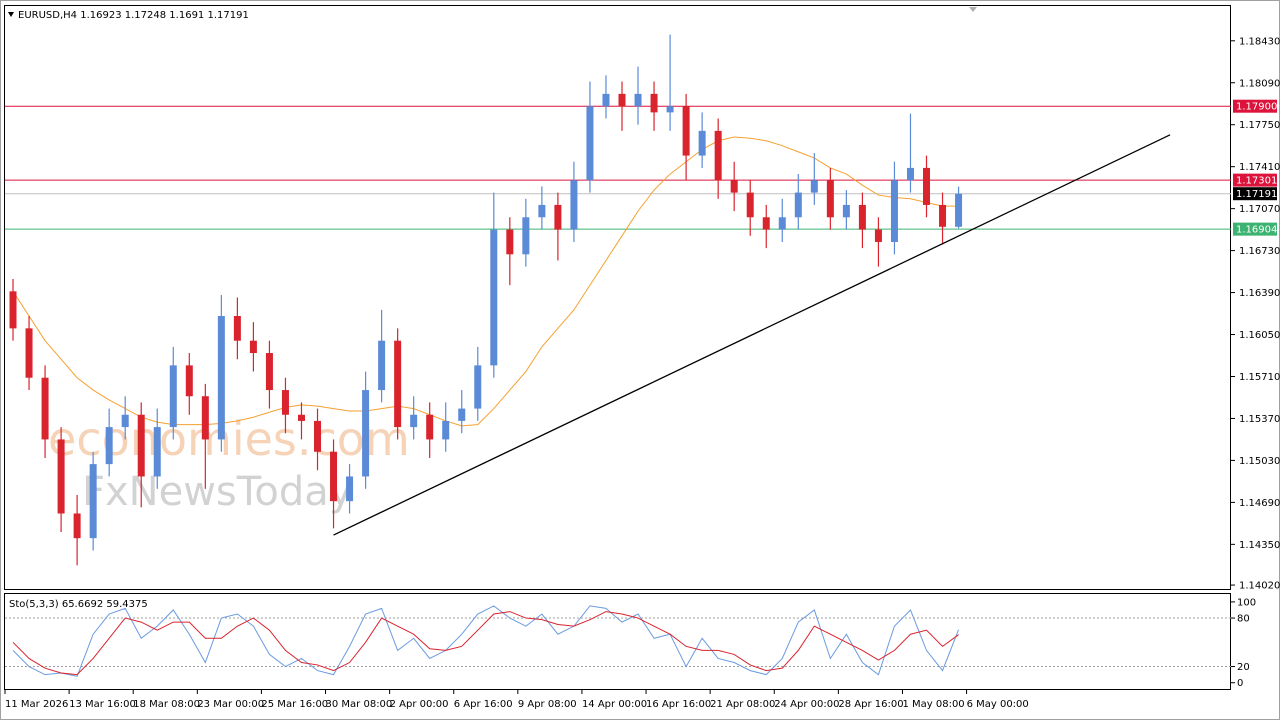 This screenshot has height=724, width=1280. I want to click on x-tick-label: 28 Apr 16:00, so click(870, 704).